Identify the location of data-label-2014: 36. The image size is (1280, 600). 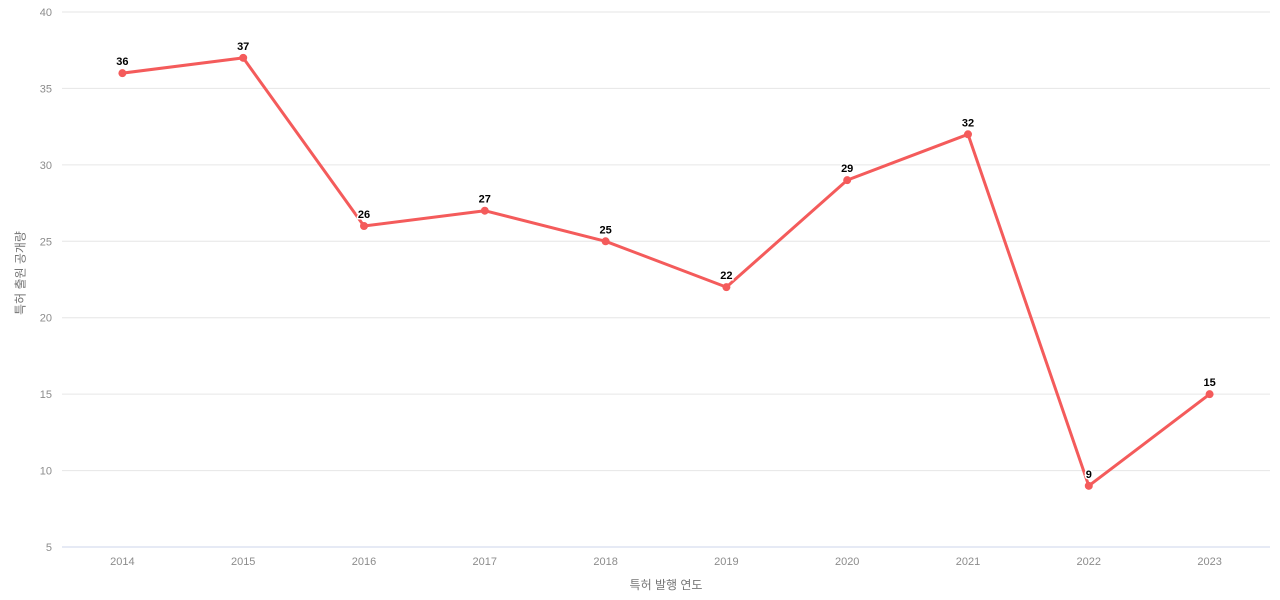
(122, 62).